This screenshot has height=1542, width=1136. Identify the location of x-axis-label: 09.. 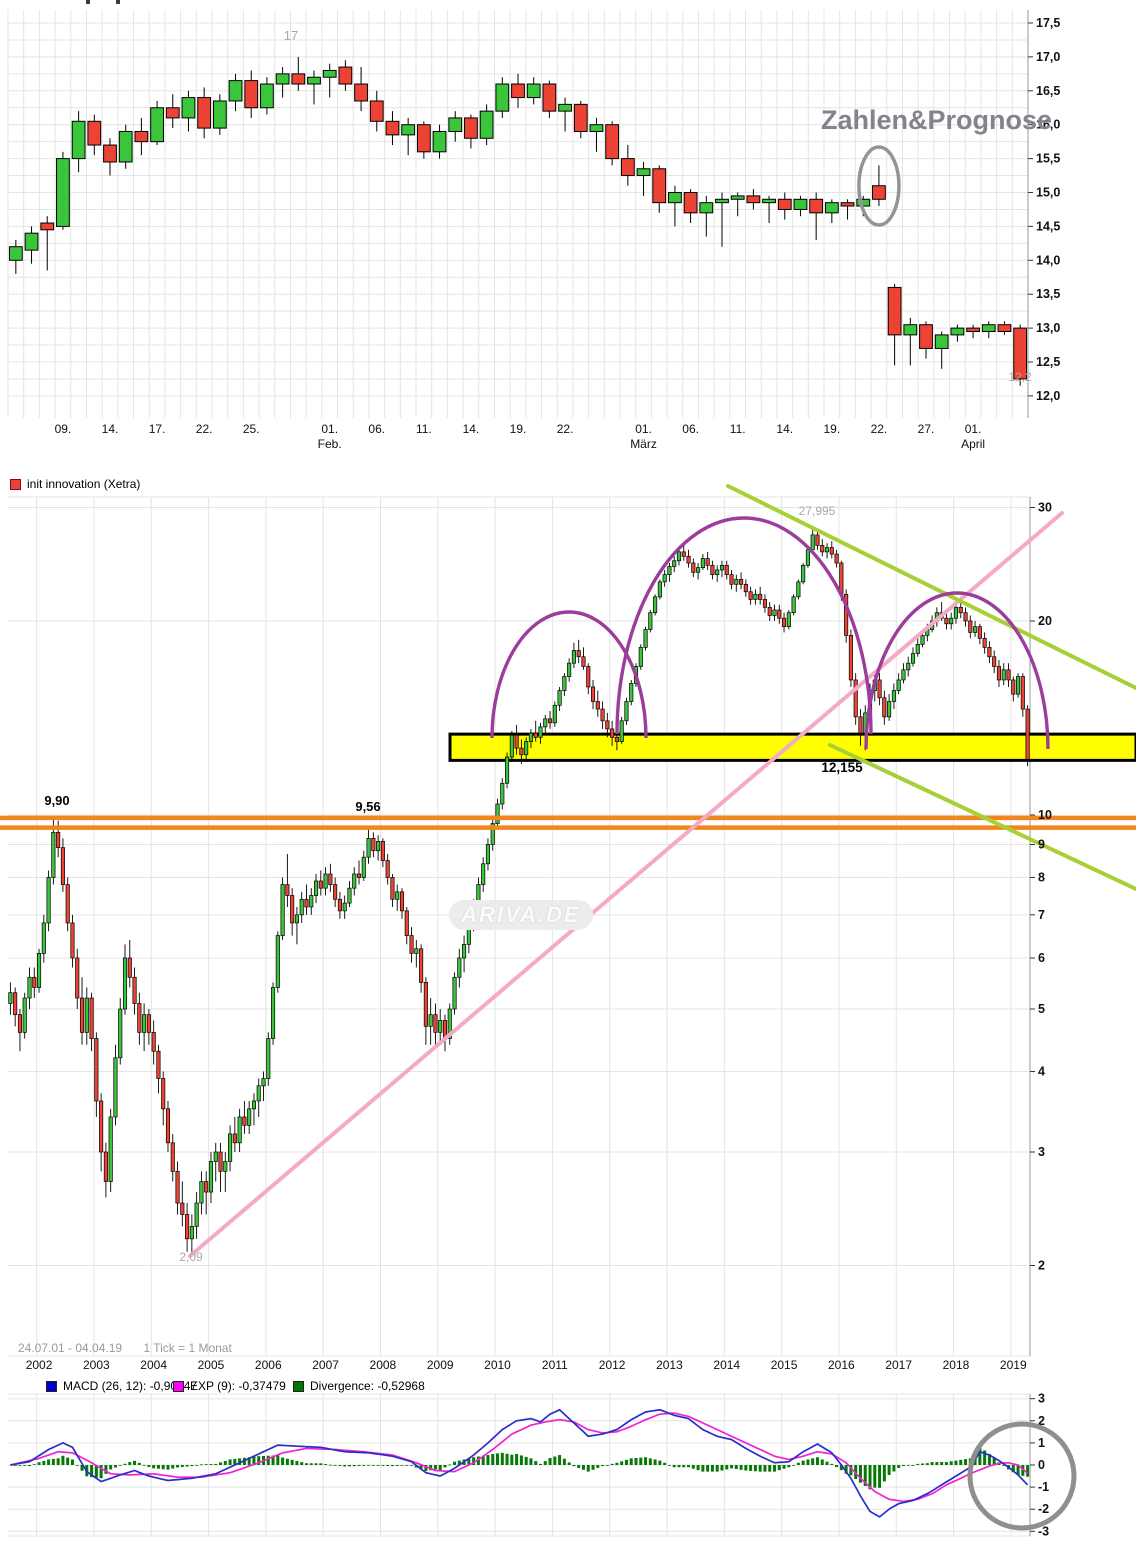
(63, 429).